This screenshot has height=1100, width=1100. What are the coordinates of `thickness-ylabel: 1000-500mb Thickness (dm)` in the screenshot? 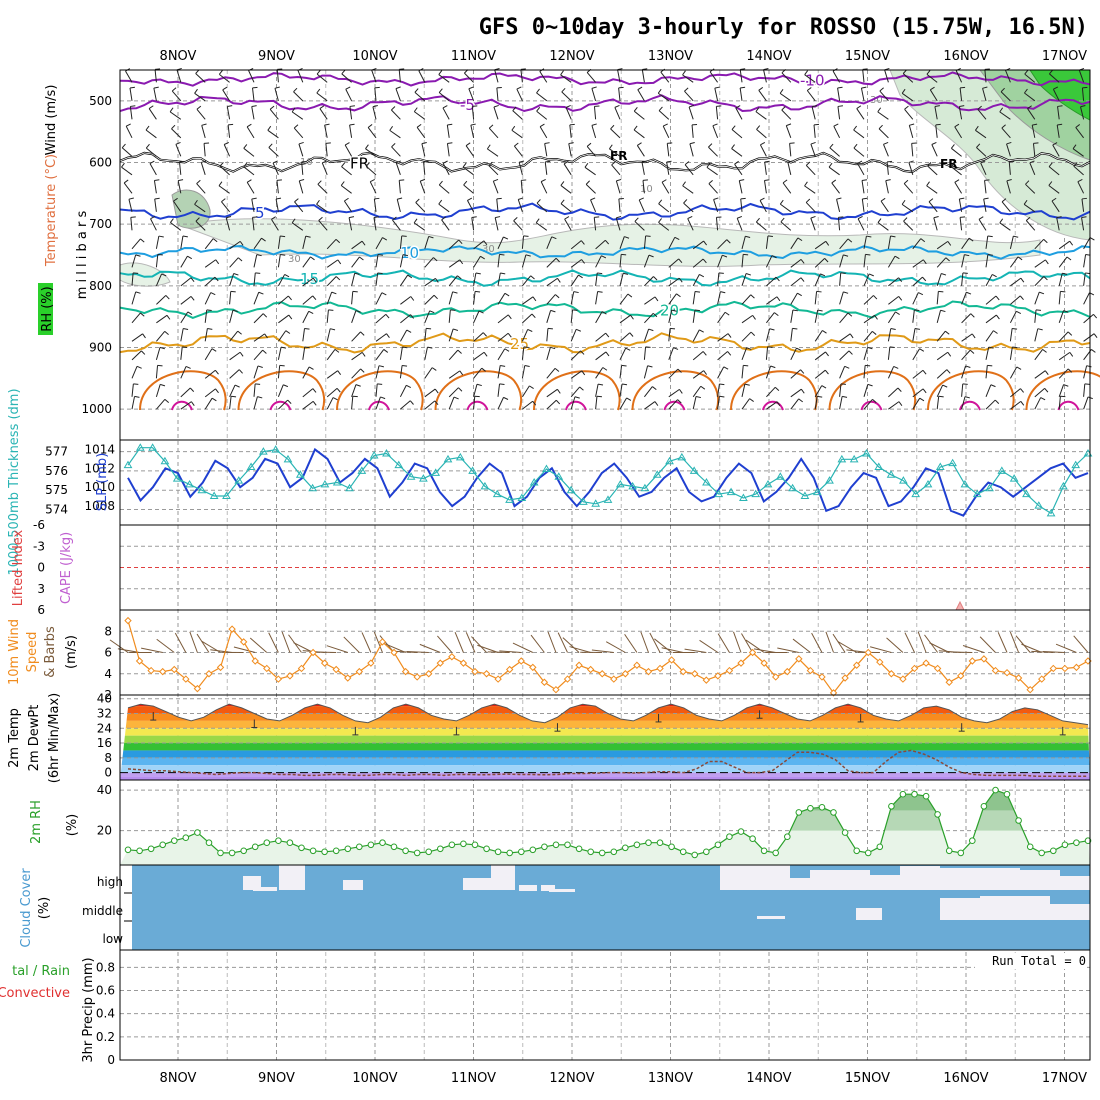 It's located at (14, 481).